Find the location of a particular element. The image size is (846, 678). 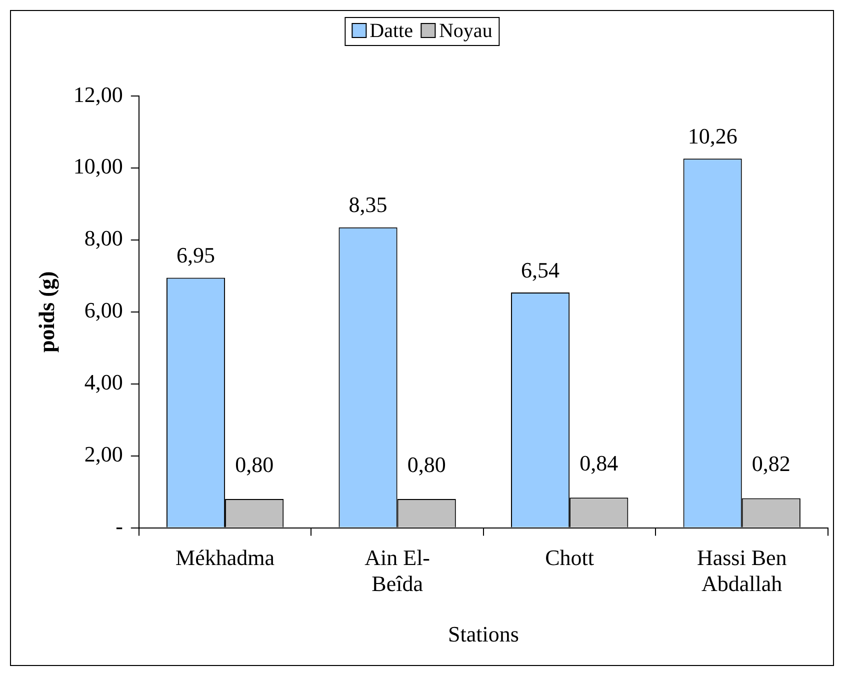

legend-label: Datte is located at coordinates (390, 31).